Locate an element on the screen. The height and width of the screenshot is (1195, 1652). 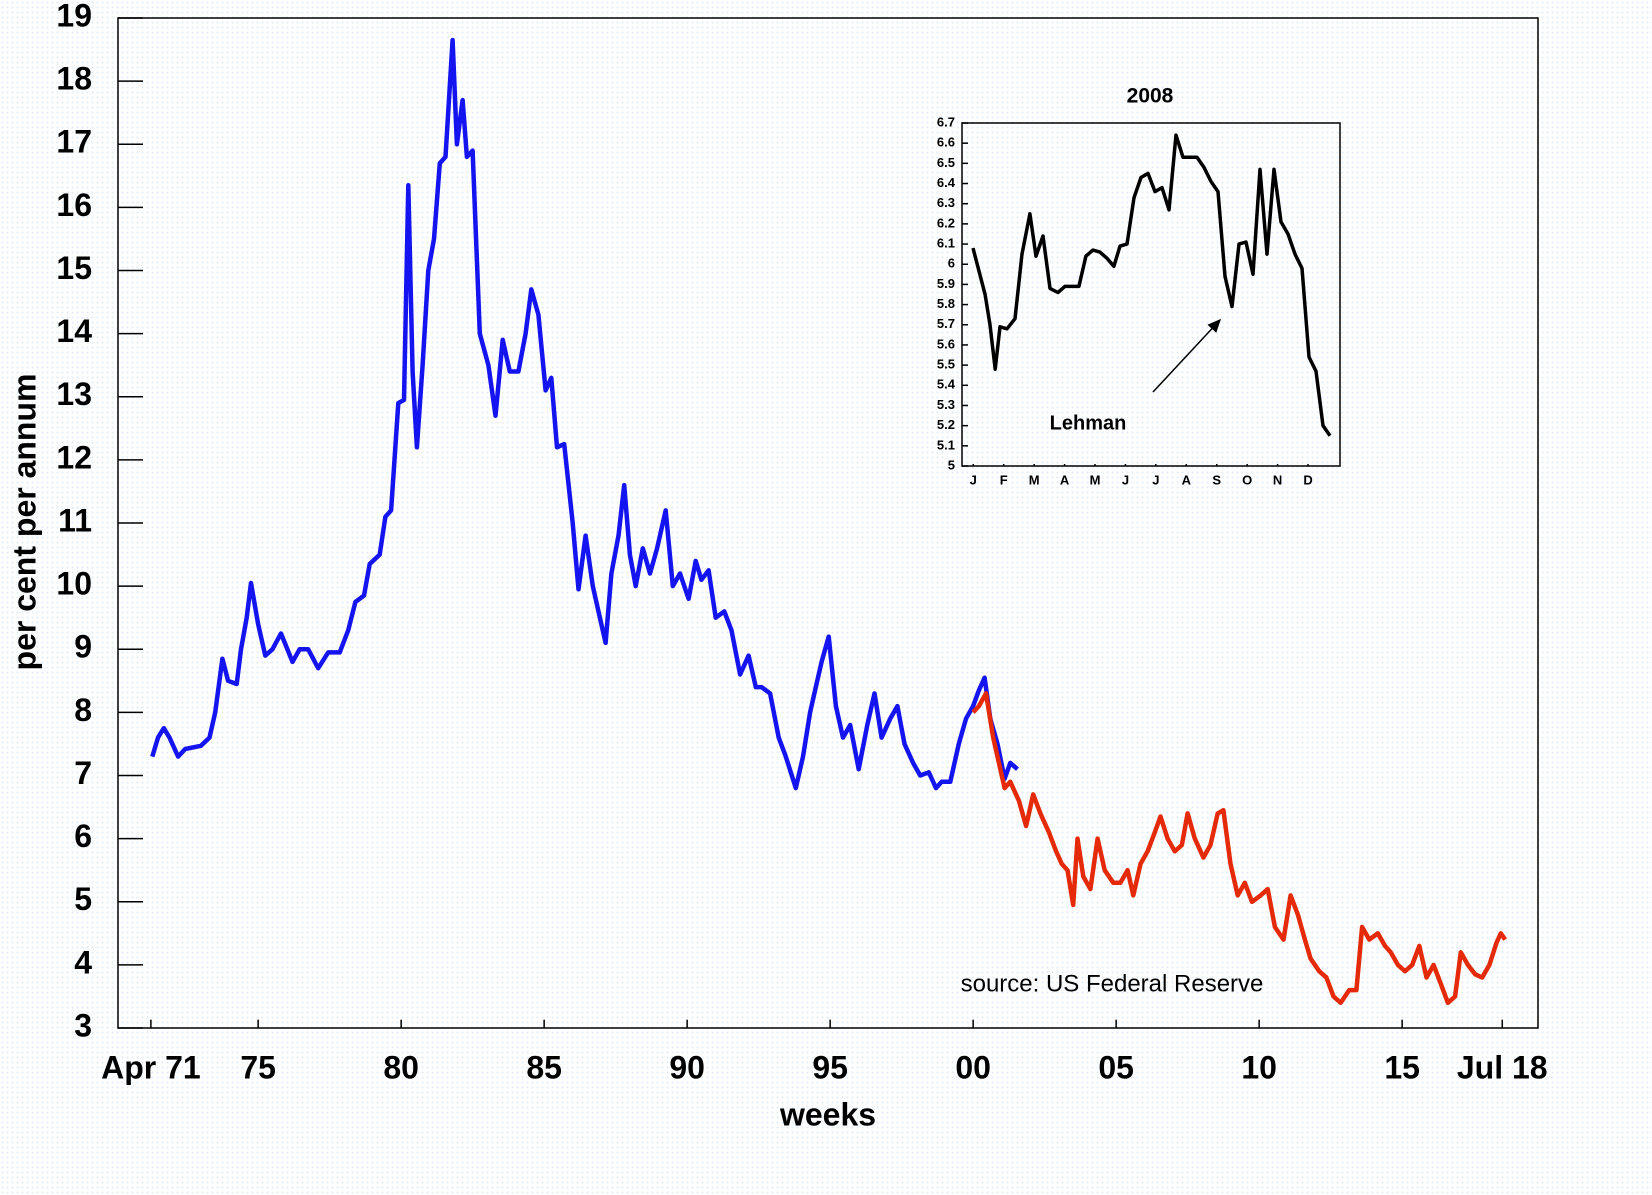
y-tick-label: 8 is located at coordinates (83, 710).